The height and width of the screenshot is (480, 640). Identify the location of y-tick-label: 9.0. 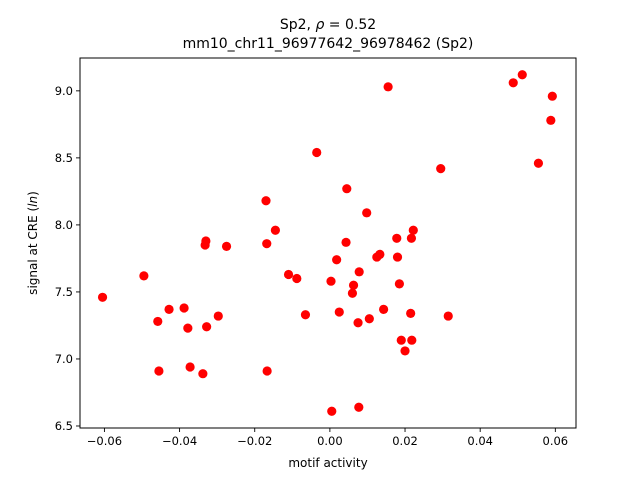
(64, 91).